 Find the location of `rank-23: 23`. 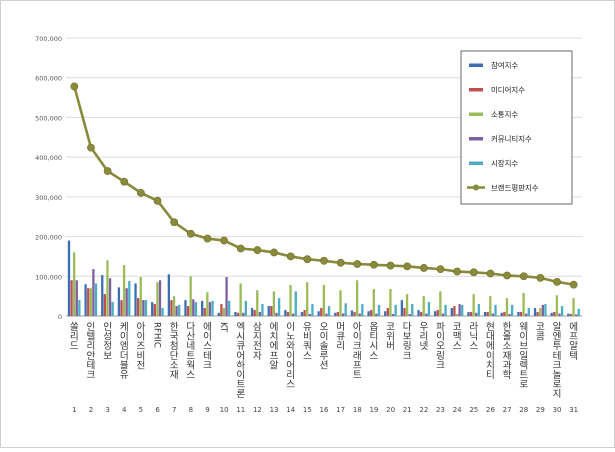

rank-23: 23 is located at coordinates (440, 410).